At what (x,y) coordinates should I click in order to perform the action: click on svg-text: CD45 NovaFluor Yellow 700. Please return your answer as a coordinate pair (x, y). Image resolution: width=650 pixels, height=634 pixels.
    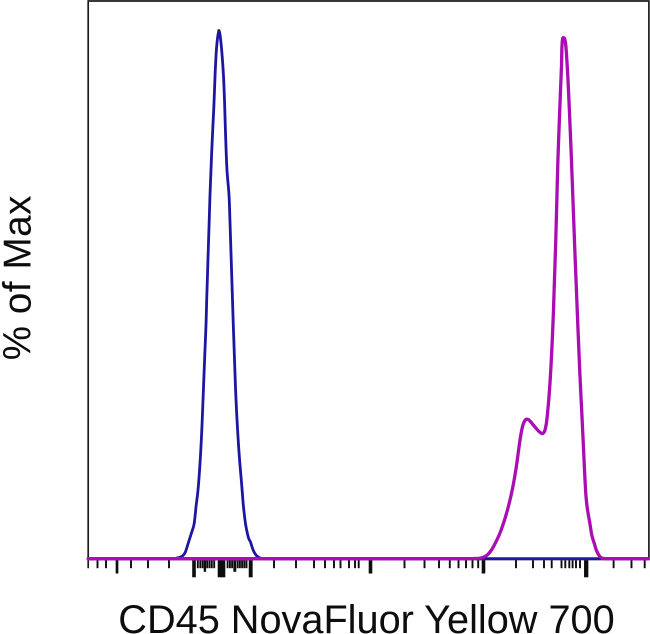
    Looking at the image, I should click on (366, 616).